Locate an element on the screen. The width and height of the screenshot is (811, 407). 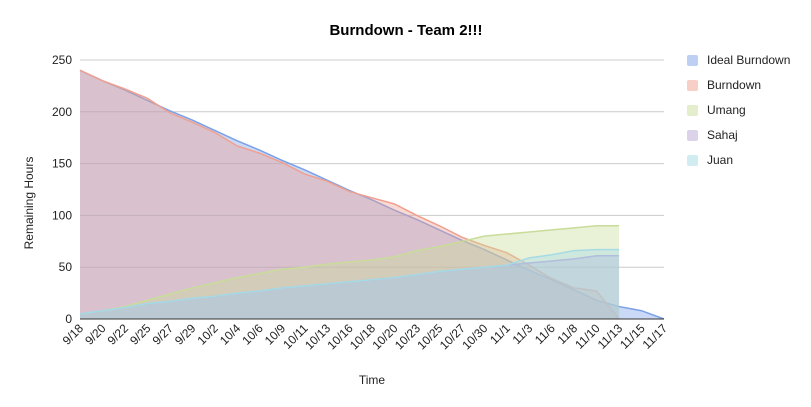
series-line-juan is located at coordinates (349, 281).